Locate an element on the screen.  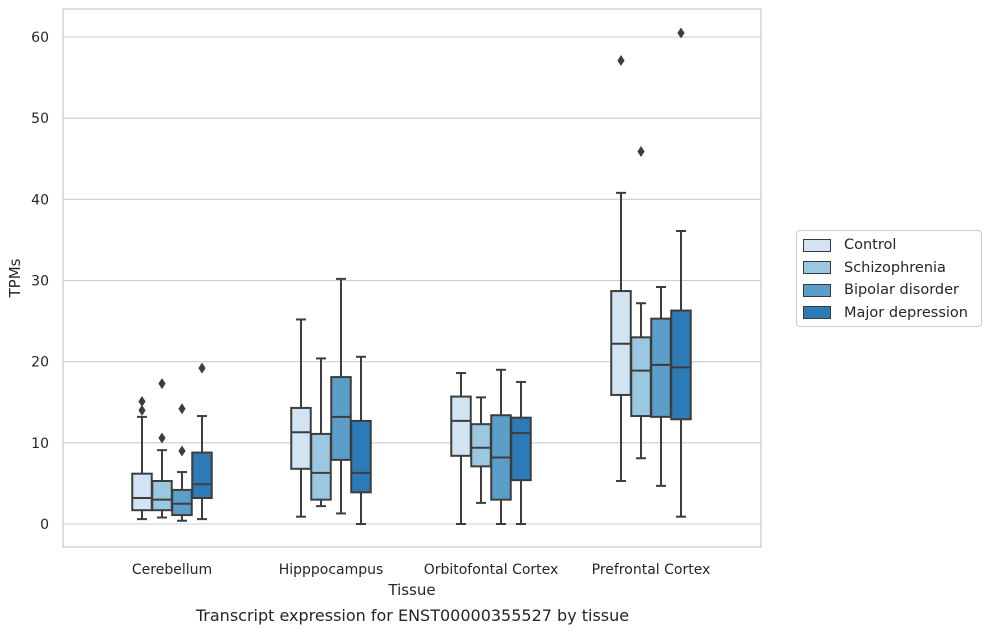
x-tick-label-cerebellum: Cerebellum is located at coordinates (172, 570).